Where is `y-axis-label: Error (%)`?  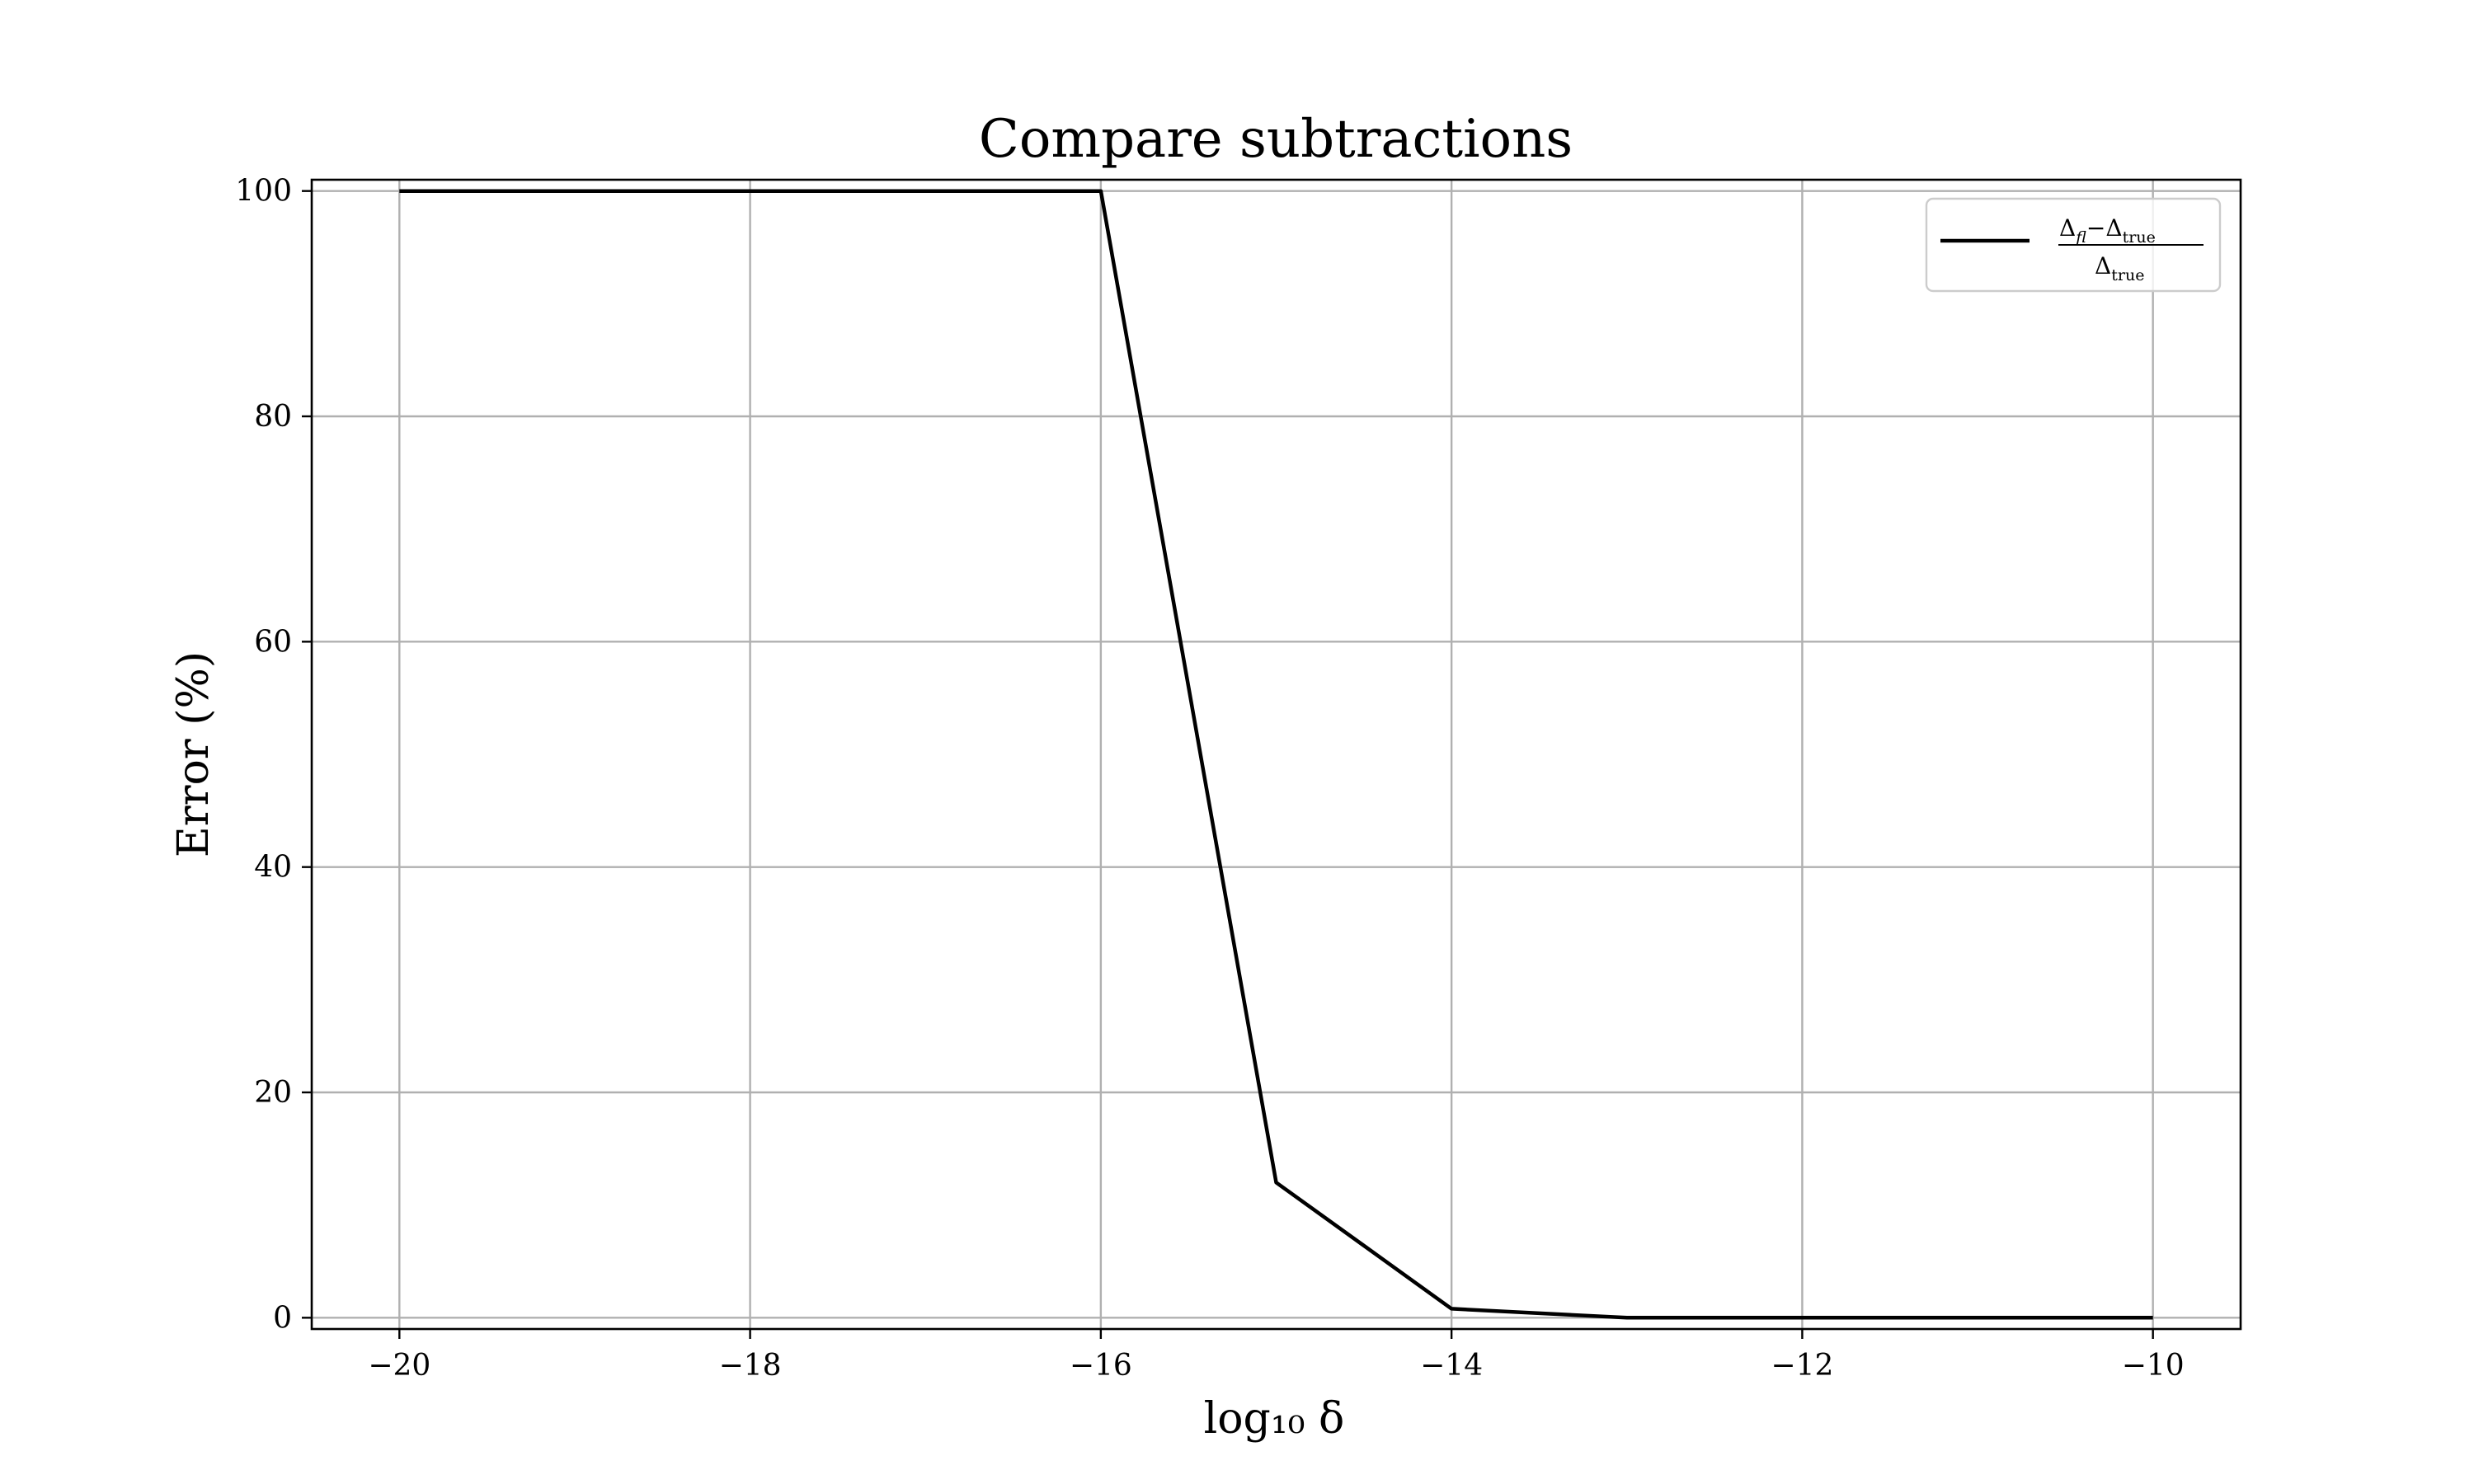 y-axis-label: Error (%) is located at coordinates (194, 754).